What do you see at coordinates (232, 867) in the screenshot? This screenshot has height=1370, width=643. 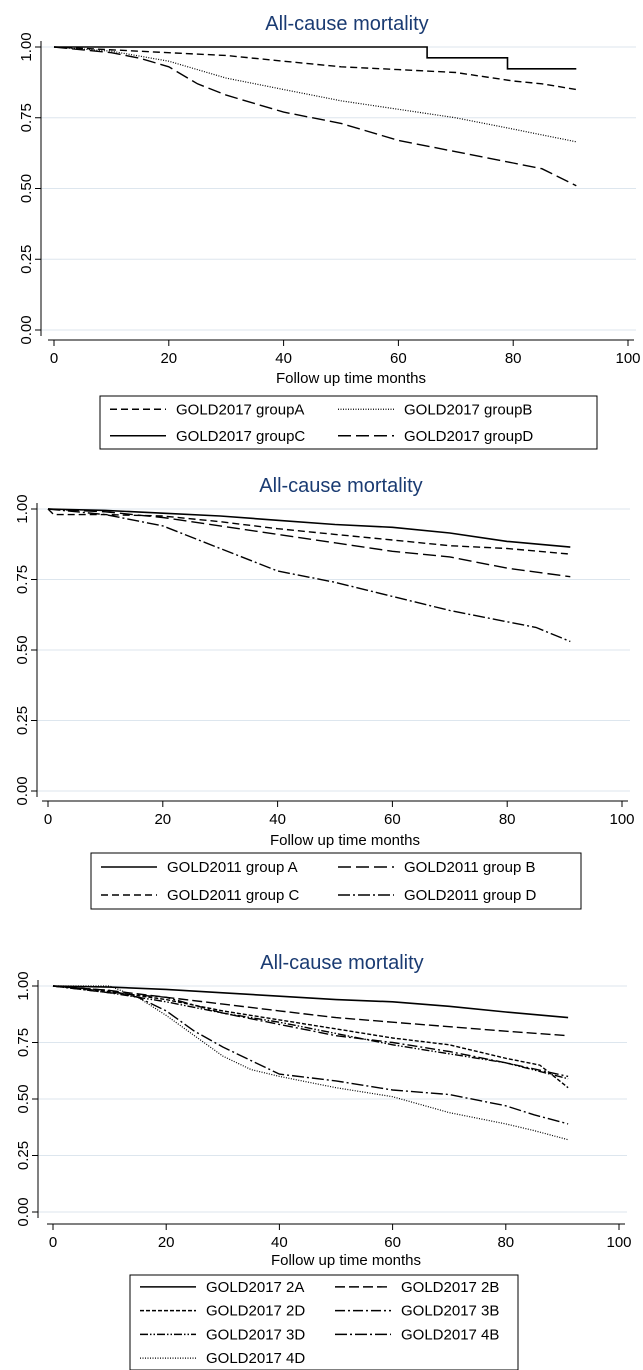 I see `legend-label: GOLD2011 group A` at bounding box center [232, 867].